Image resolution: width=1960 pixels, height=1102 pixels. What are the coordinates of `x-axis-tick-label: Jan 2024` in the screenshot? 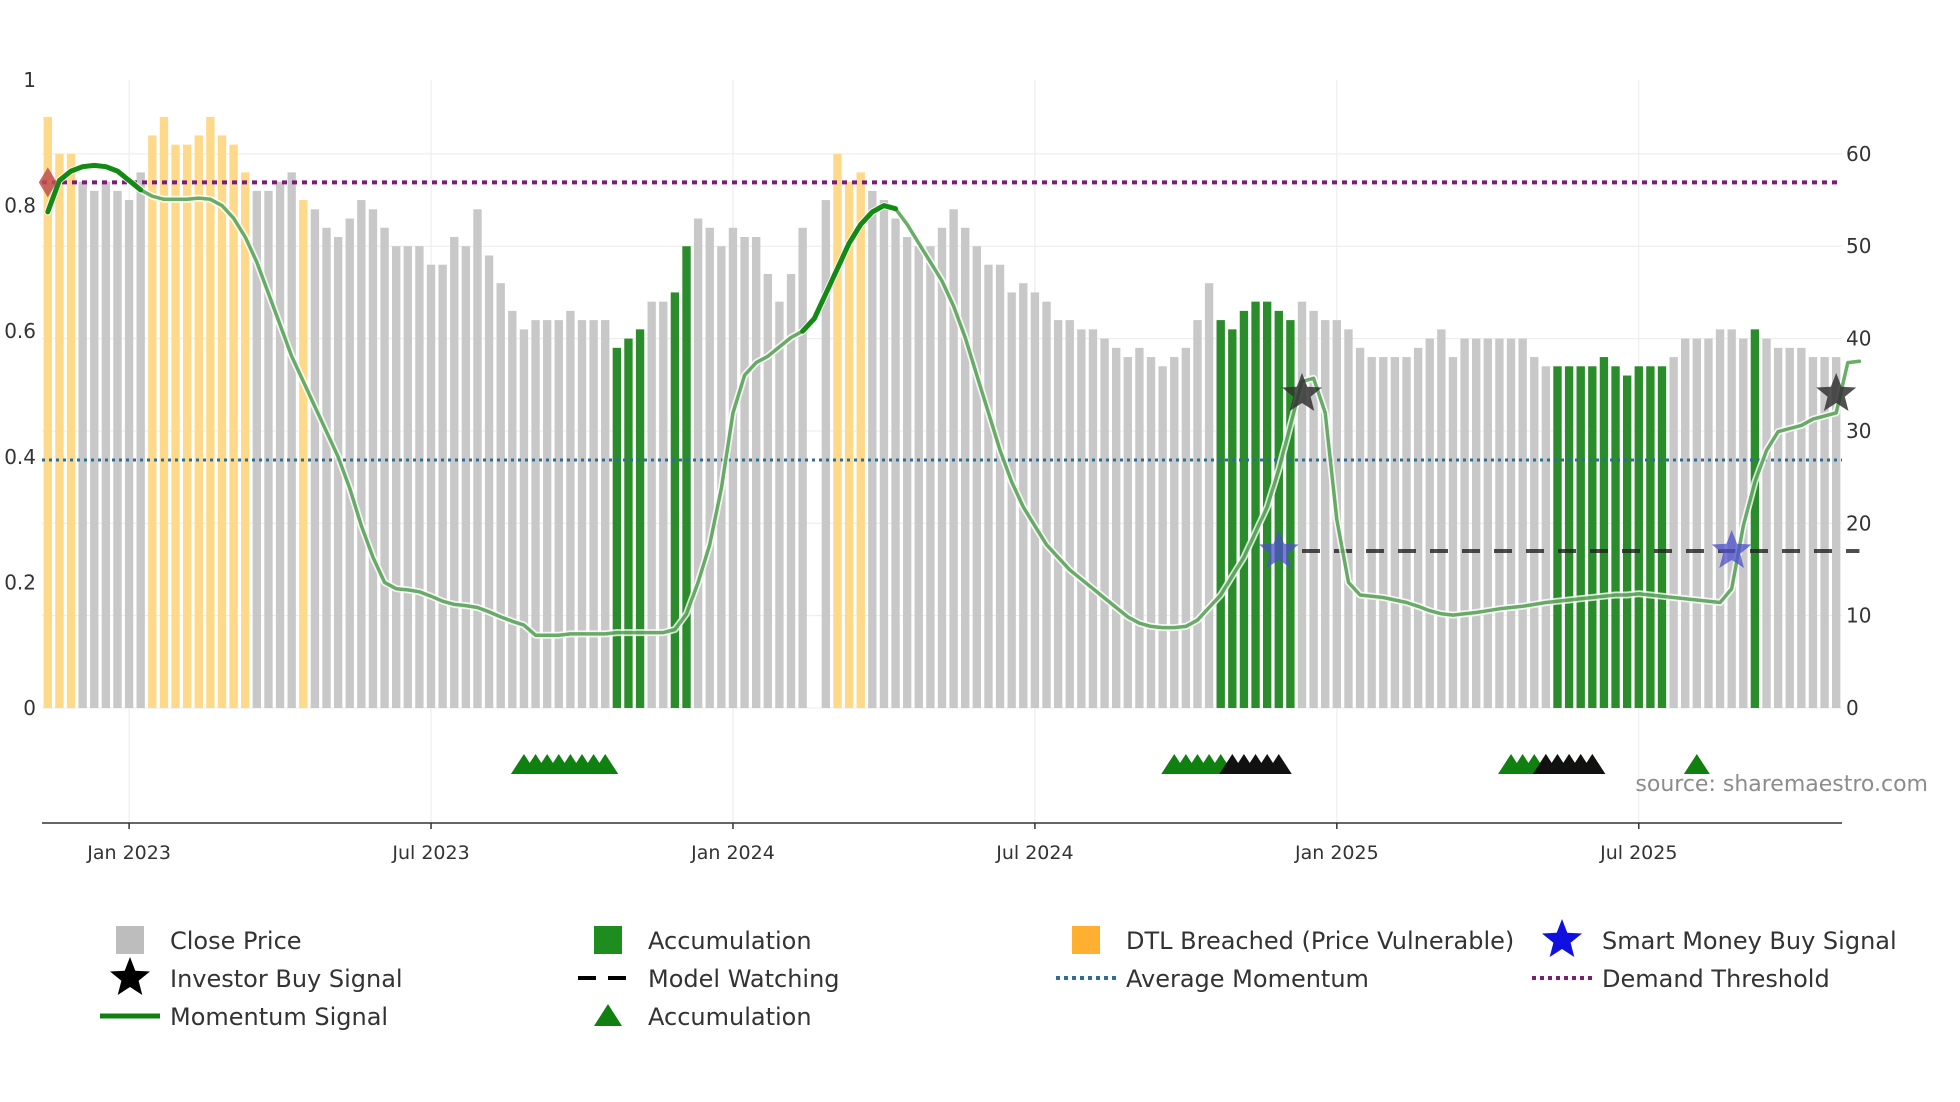 It's located at (732, 853).